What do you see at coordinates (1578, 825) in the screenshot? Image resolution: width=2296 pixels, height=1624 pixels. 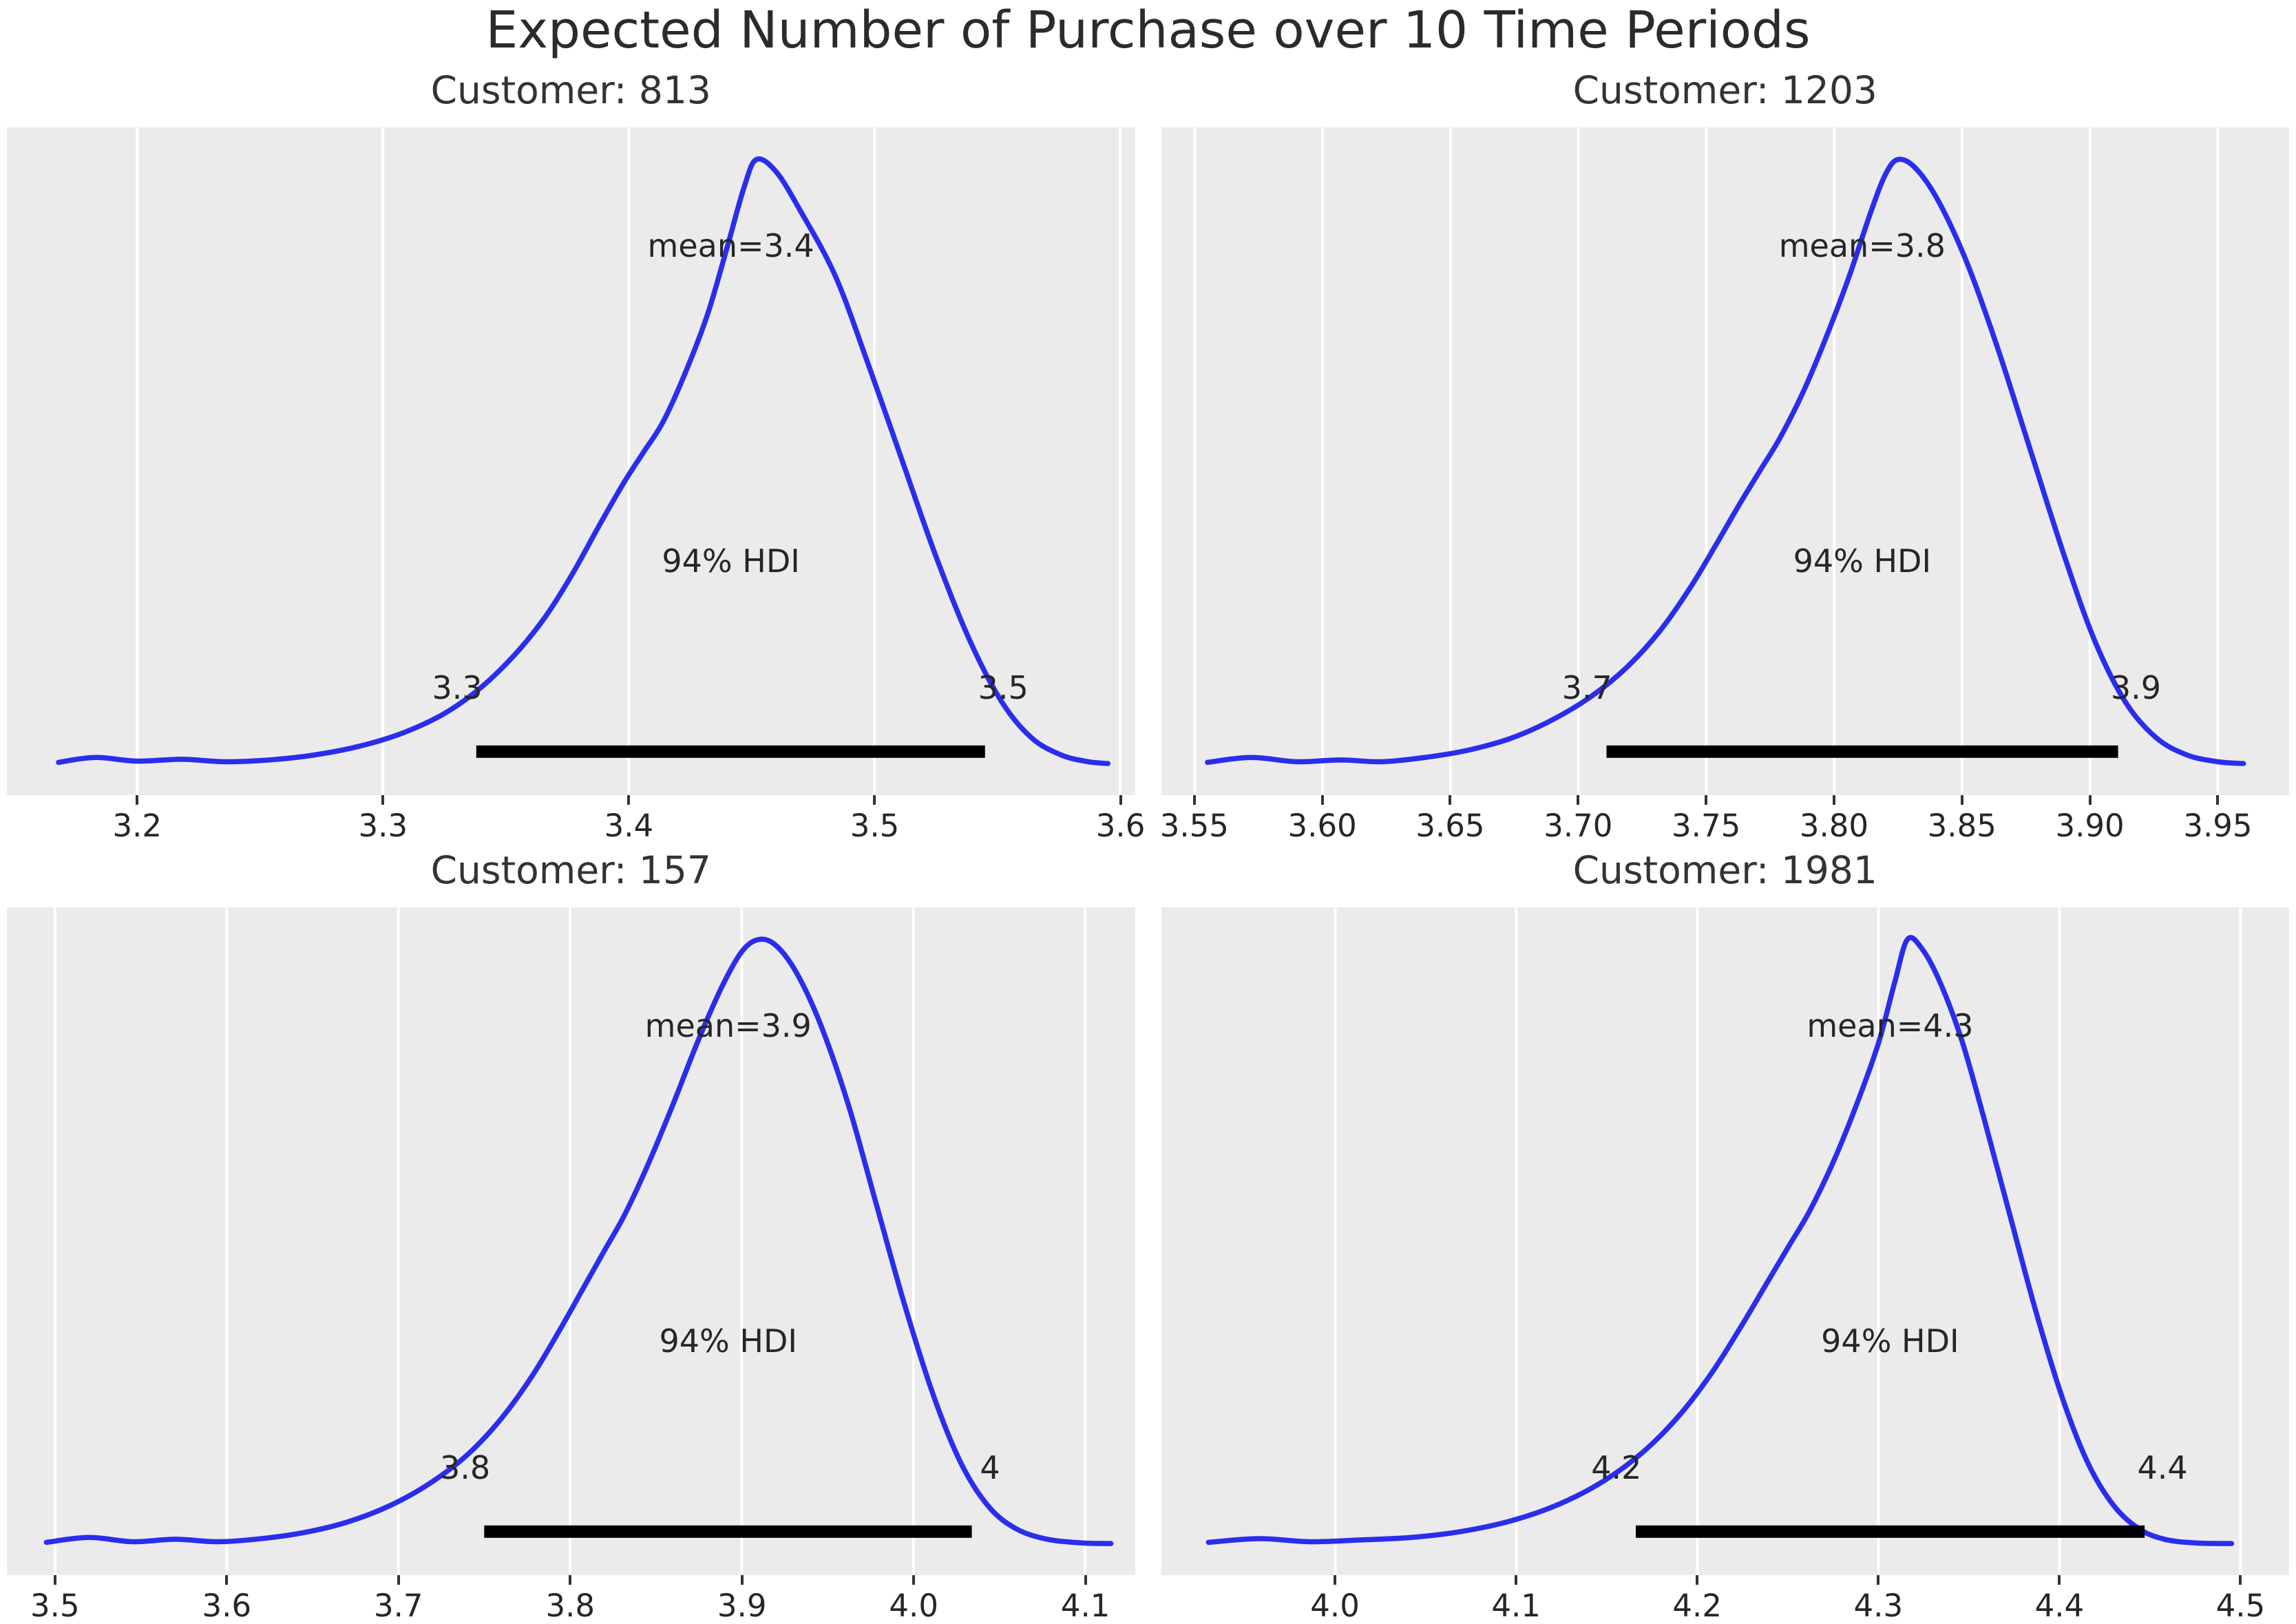 I see `x-tick-label: 3.70` at bounding box center [1578, 825].